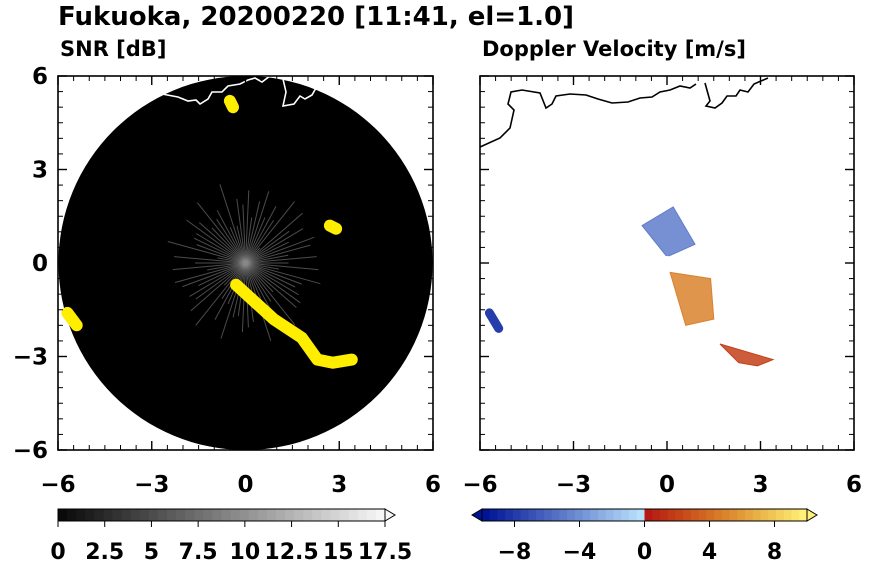  What do you see at coordinates (580, 552) in the screenshot?
I see `colorbar-tick-label: −4` at bounding box center [580, 552].